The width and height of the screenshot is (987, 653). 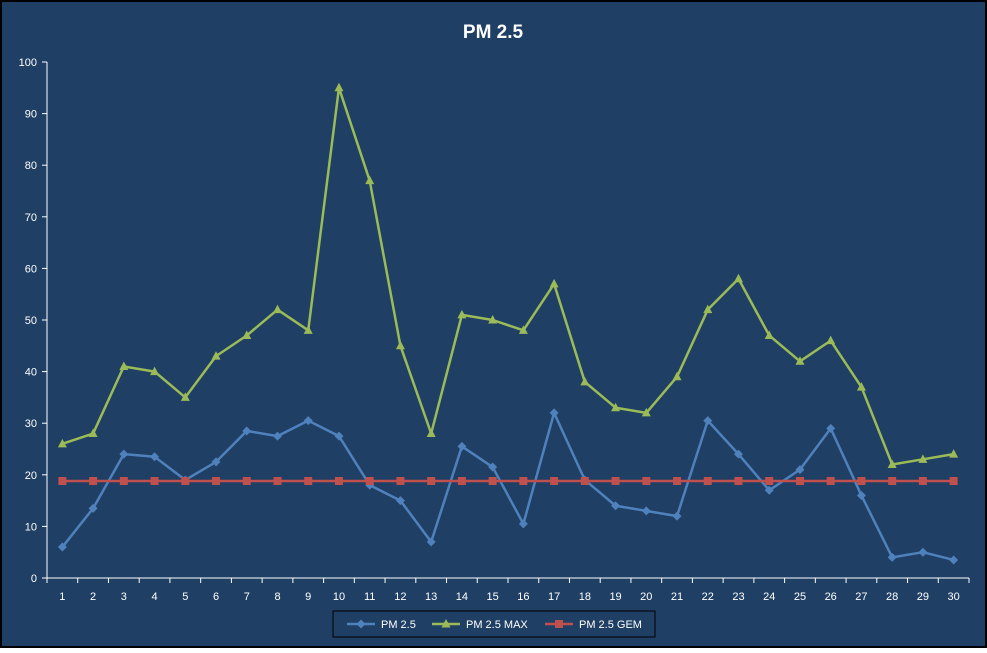 I want to click on x-tick-label: 6, so click(x=216, y=597).